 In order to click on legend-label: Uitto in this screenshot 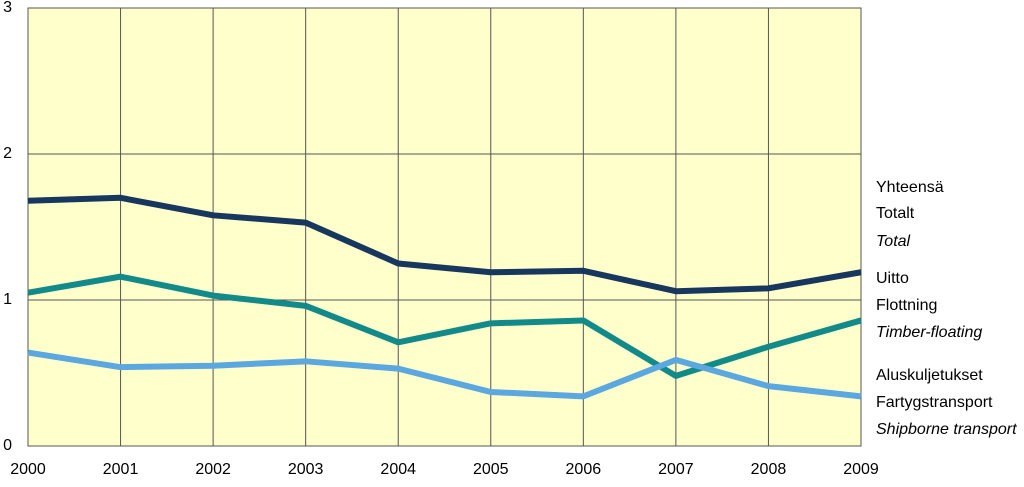, I will do `click(892, 278)`.